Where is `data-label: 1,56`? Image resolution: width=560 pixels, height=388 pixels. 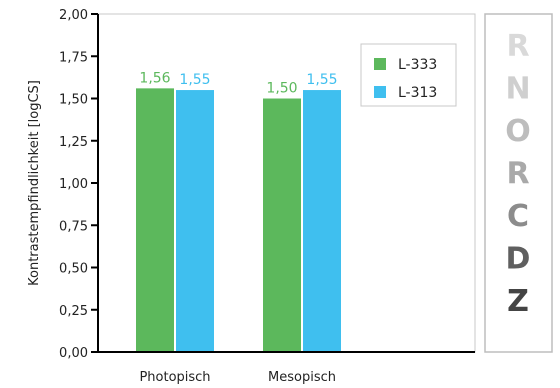
data-label: 1,56 is located at coordinates (154, 78).